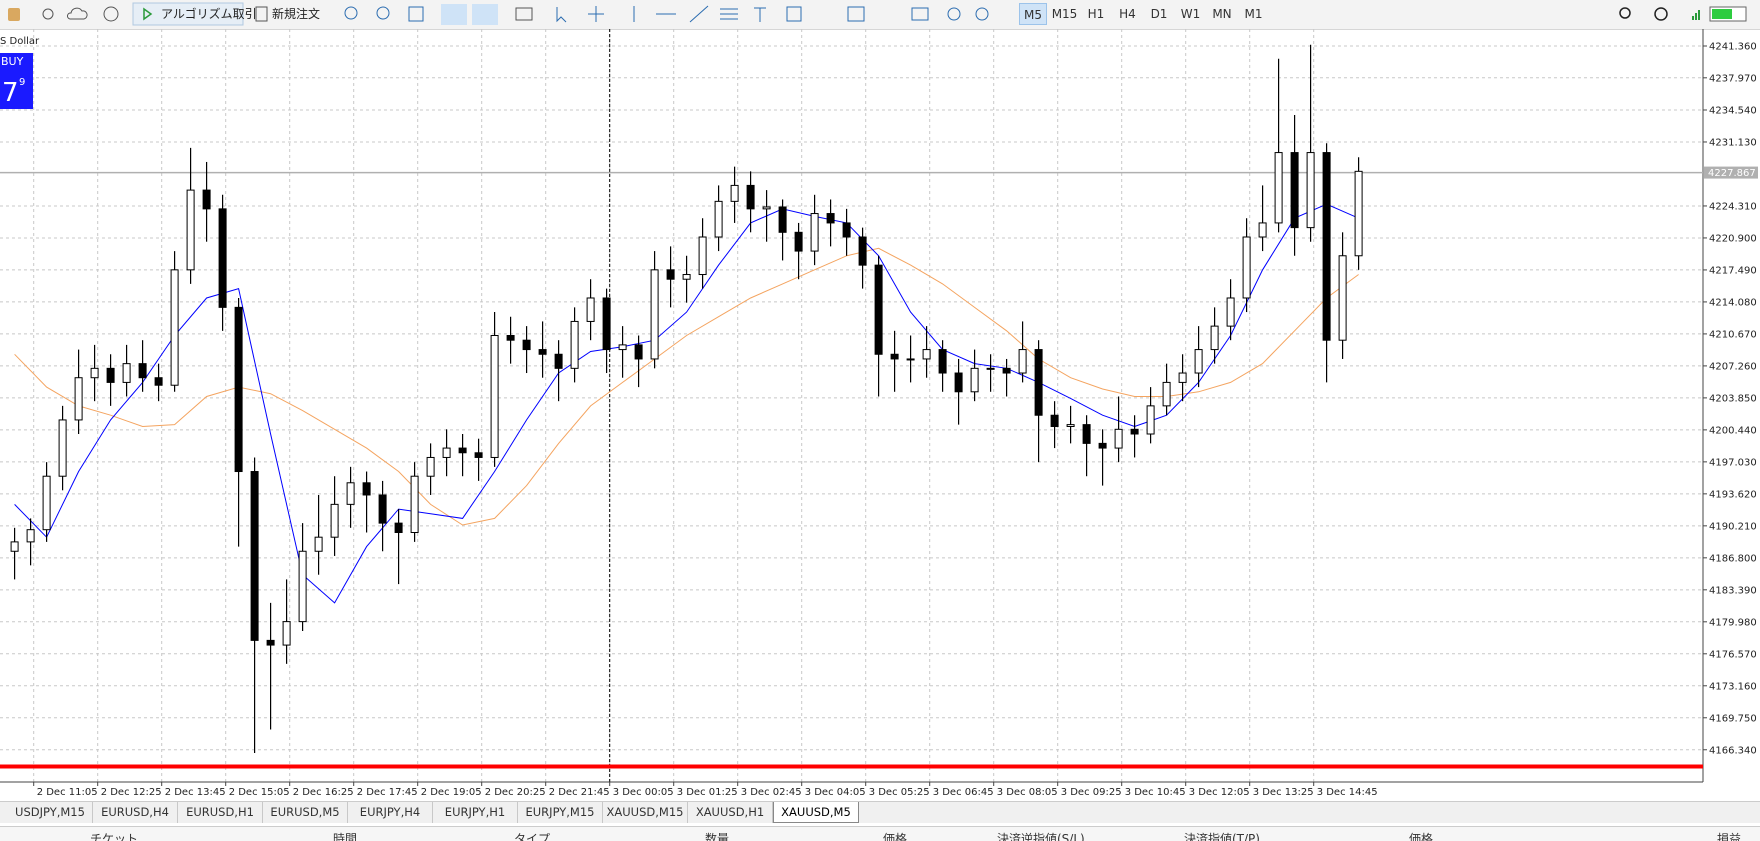 This screenshot has height=841, width=1760. I want to click on chart-tab: XAUUSD,H1, so click(730, 812).